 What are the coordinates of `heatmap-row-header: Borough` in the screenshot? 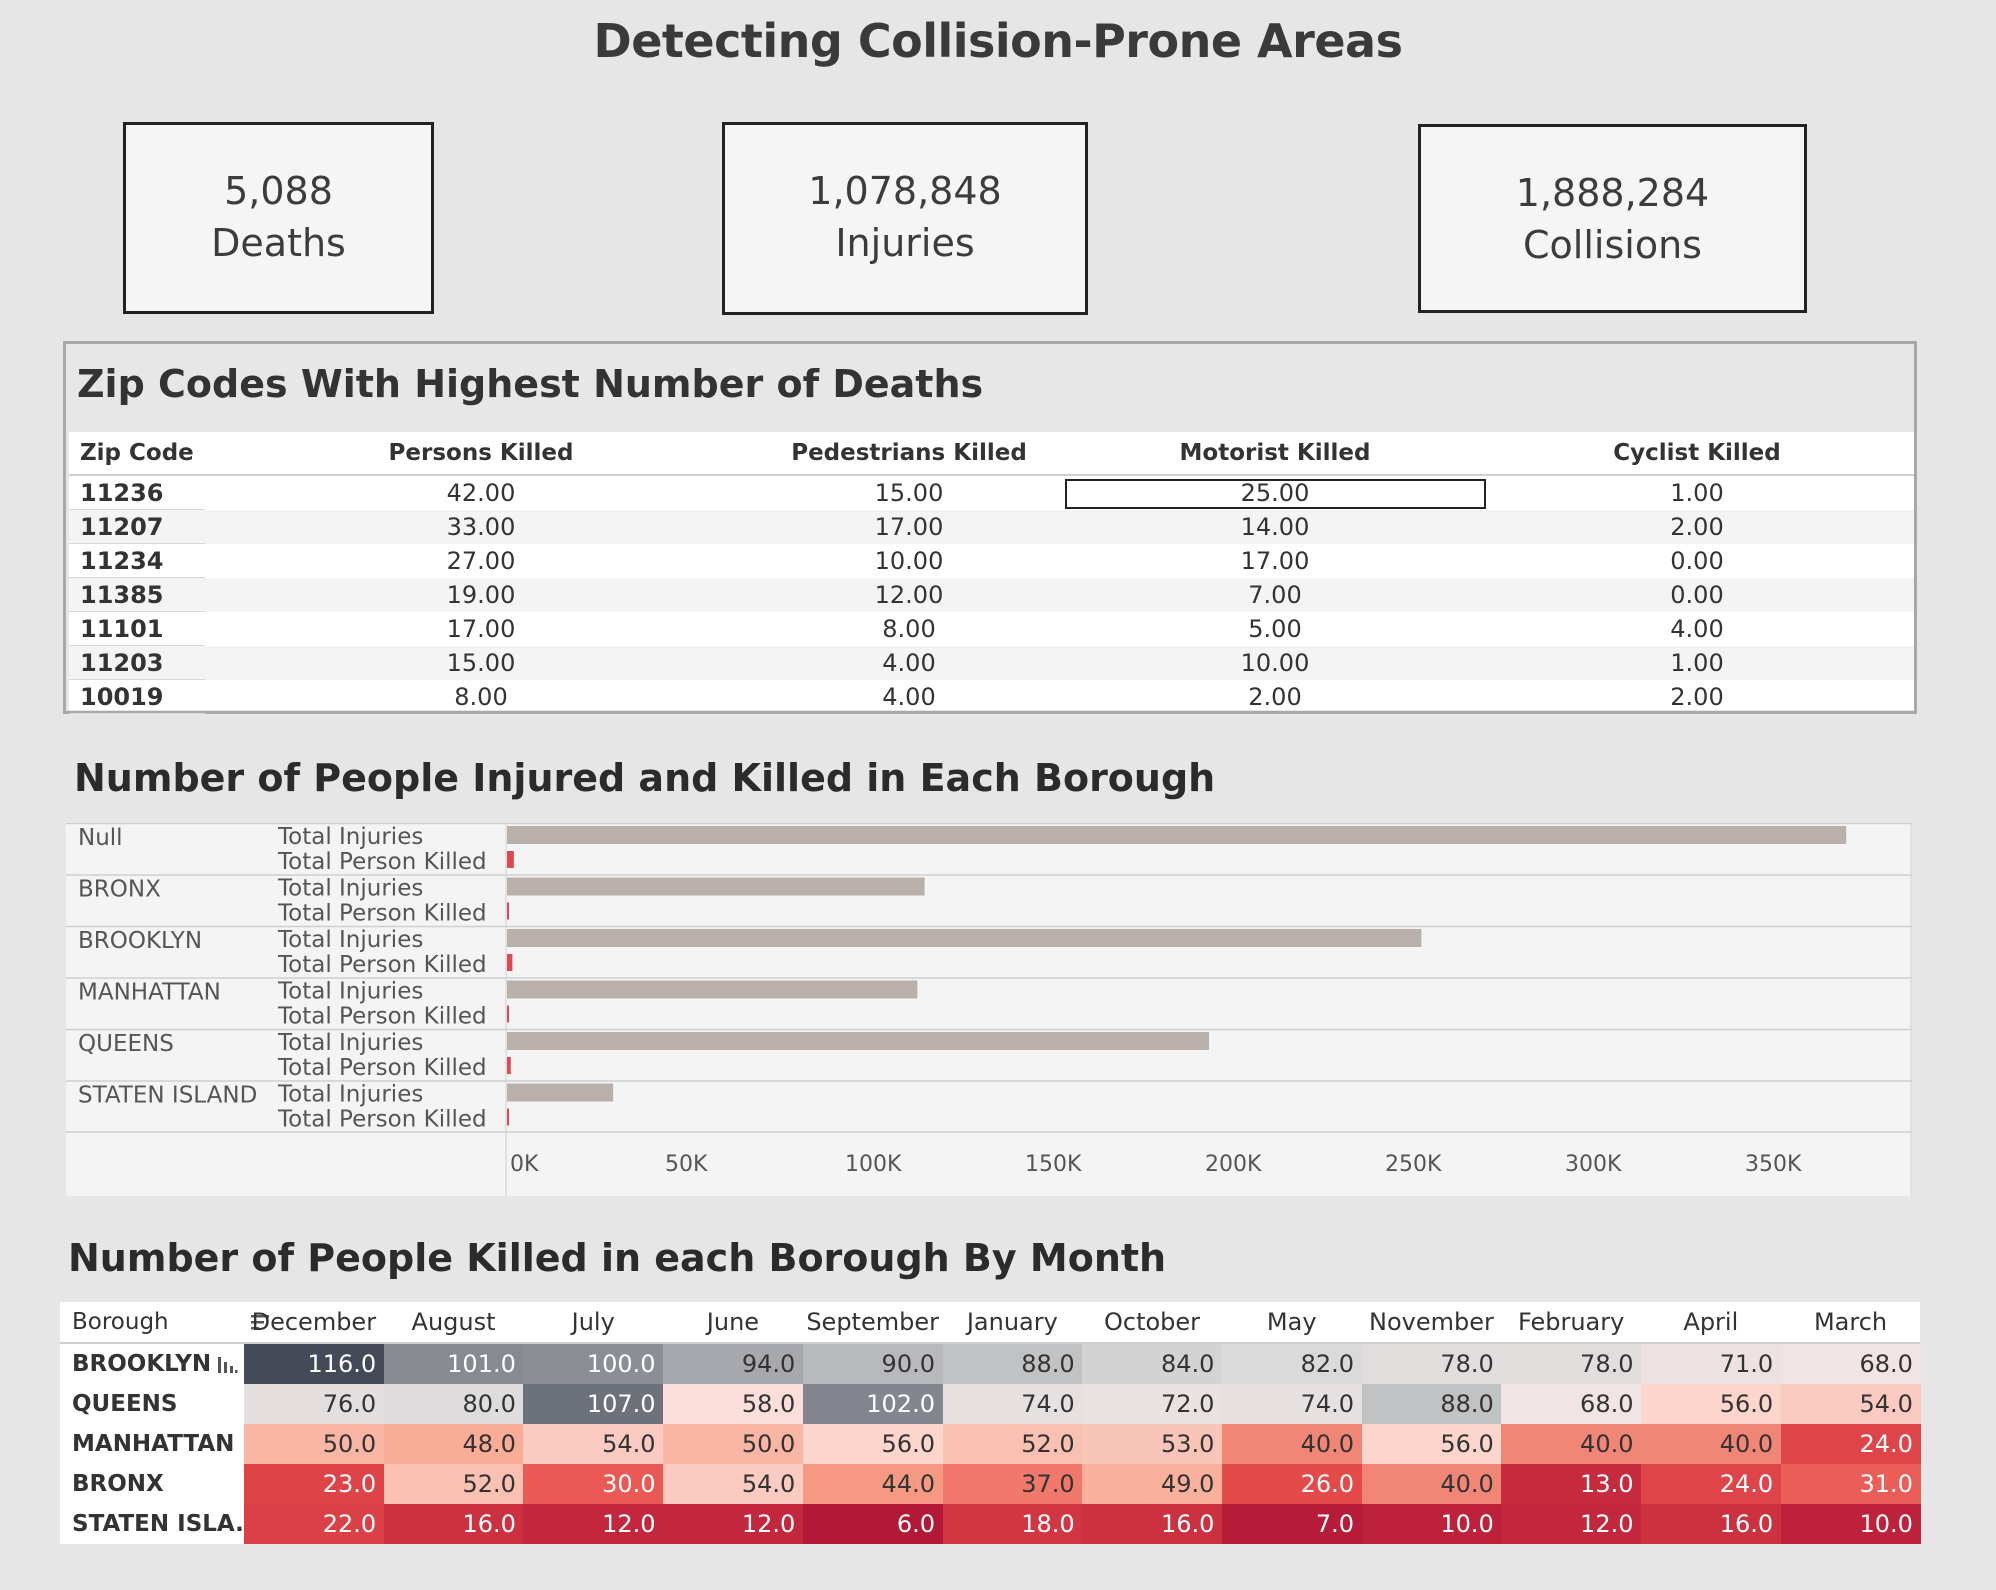 It's located at (120, 1322).